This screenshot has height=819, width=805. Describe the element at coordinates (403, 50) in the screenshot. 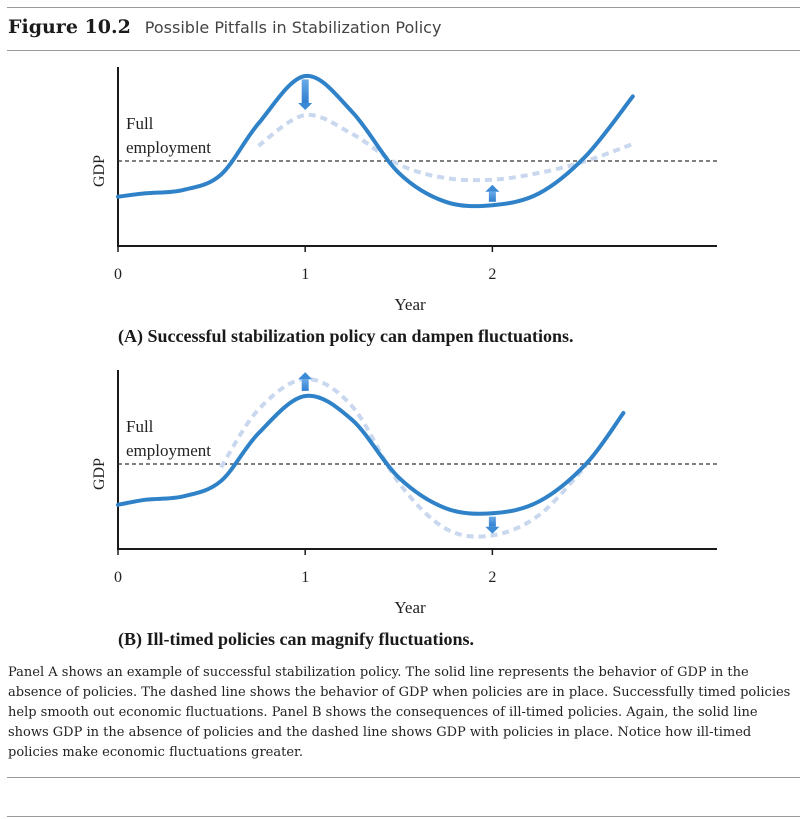

I see `header-rule` at that location.